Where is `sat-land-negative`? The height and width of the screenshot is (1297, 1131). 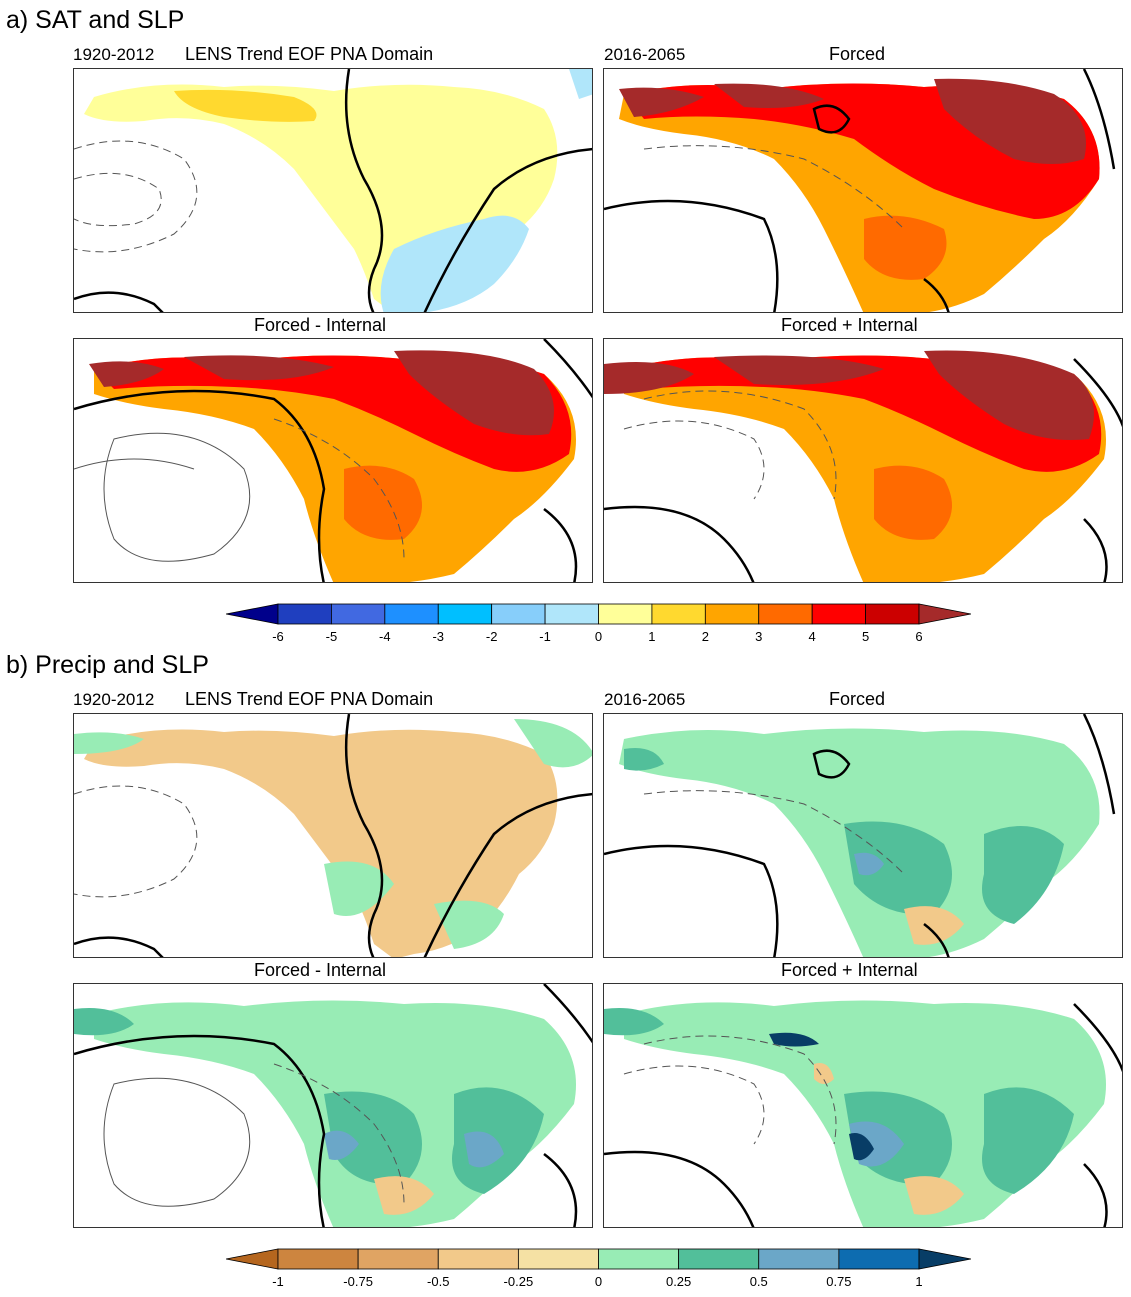
sat-land-negative is located at coordinates (454, 263).